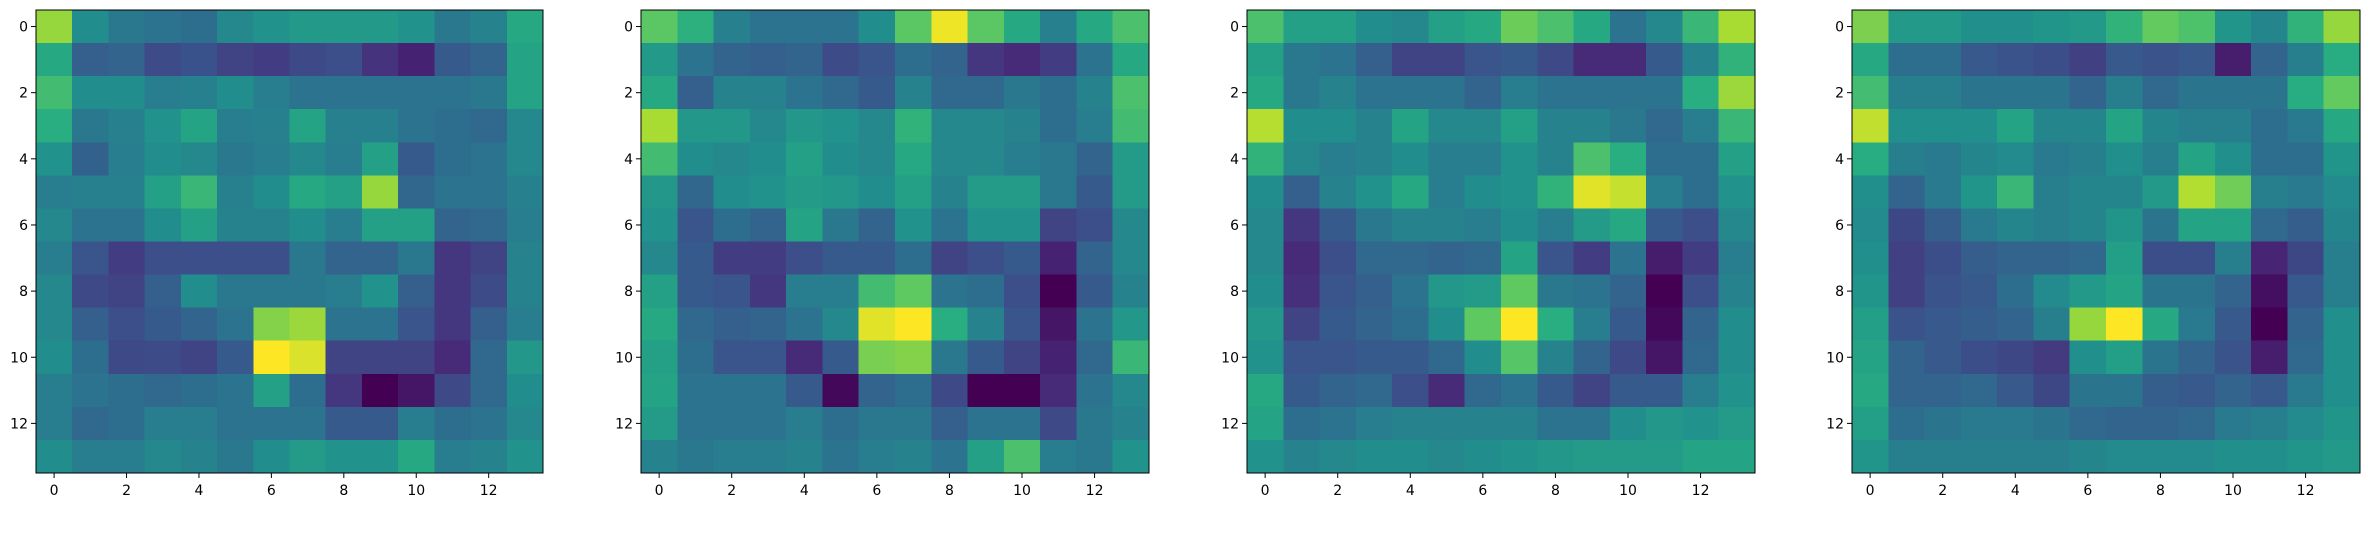 This screenshot has width=2372, height=549. What do you see at coordinates (628, 94) in the screenshot?
I see `y-tick-label: 2` at bounding box center [628, 94].